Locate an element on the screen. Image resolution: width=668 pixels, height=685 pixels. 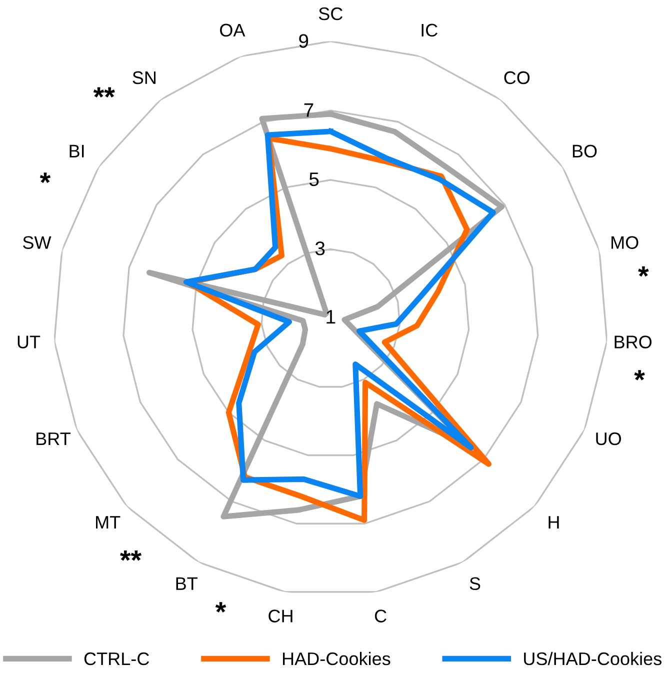
spoke-label: S is located at coordinates (475, 583).